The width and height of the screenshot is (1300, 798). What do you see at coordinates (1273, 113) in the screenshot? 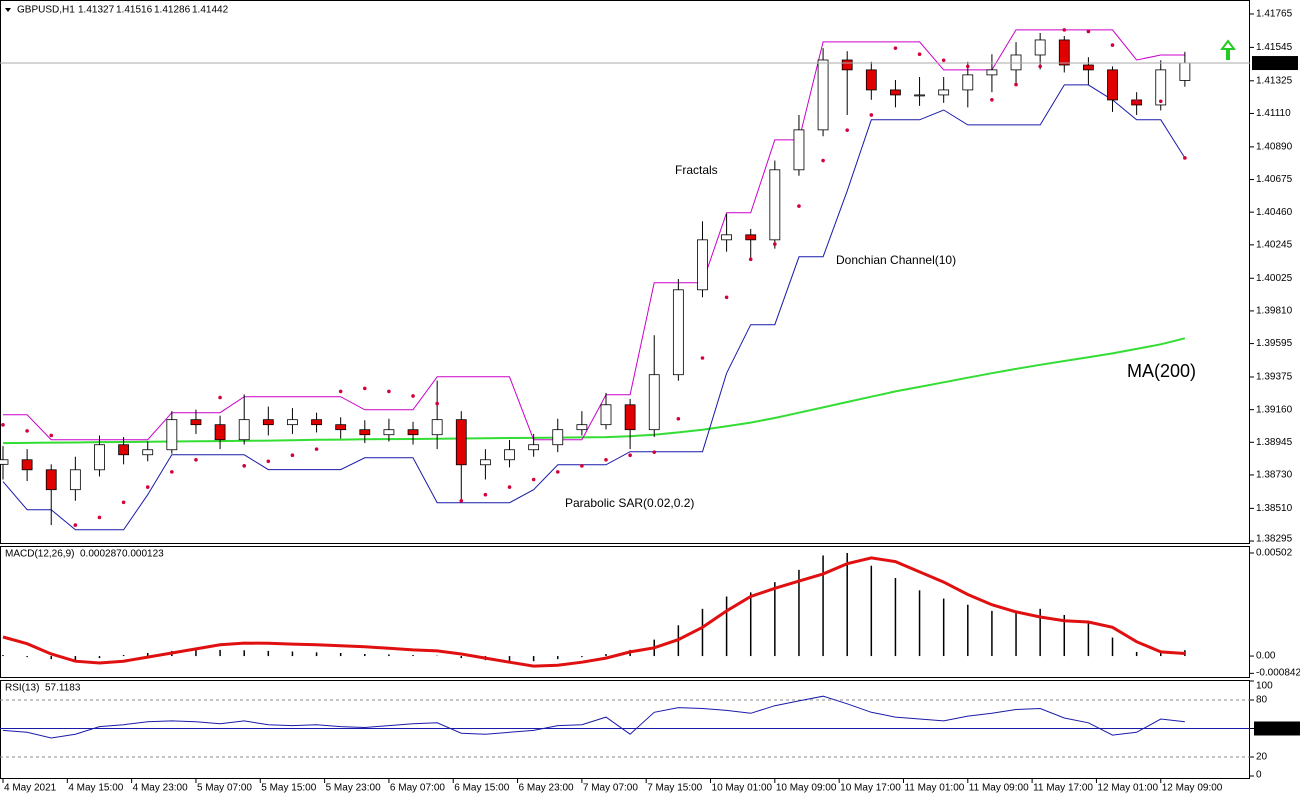
I see `y-tick-label: 1.41110` at bounding box center [1273, 113].